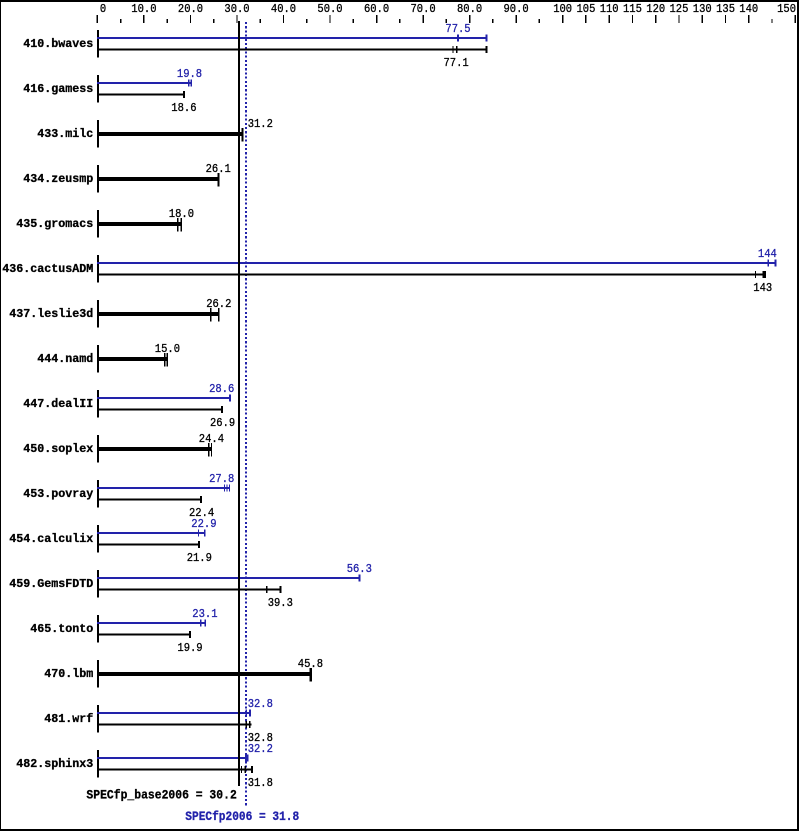 This screenshot has width=799, height=831. What do you see at coordinates (189, 74) in the screenshot?
I see `svg-text: 19.8` at bounding box center [189, 74].